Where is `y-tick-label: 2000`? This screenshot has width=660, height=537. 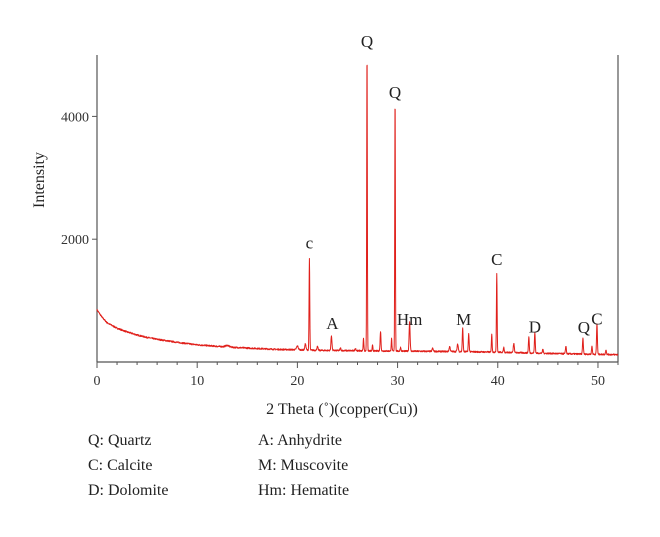 y-tick-label: 2000 is located at coordinates (75, 240).